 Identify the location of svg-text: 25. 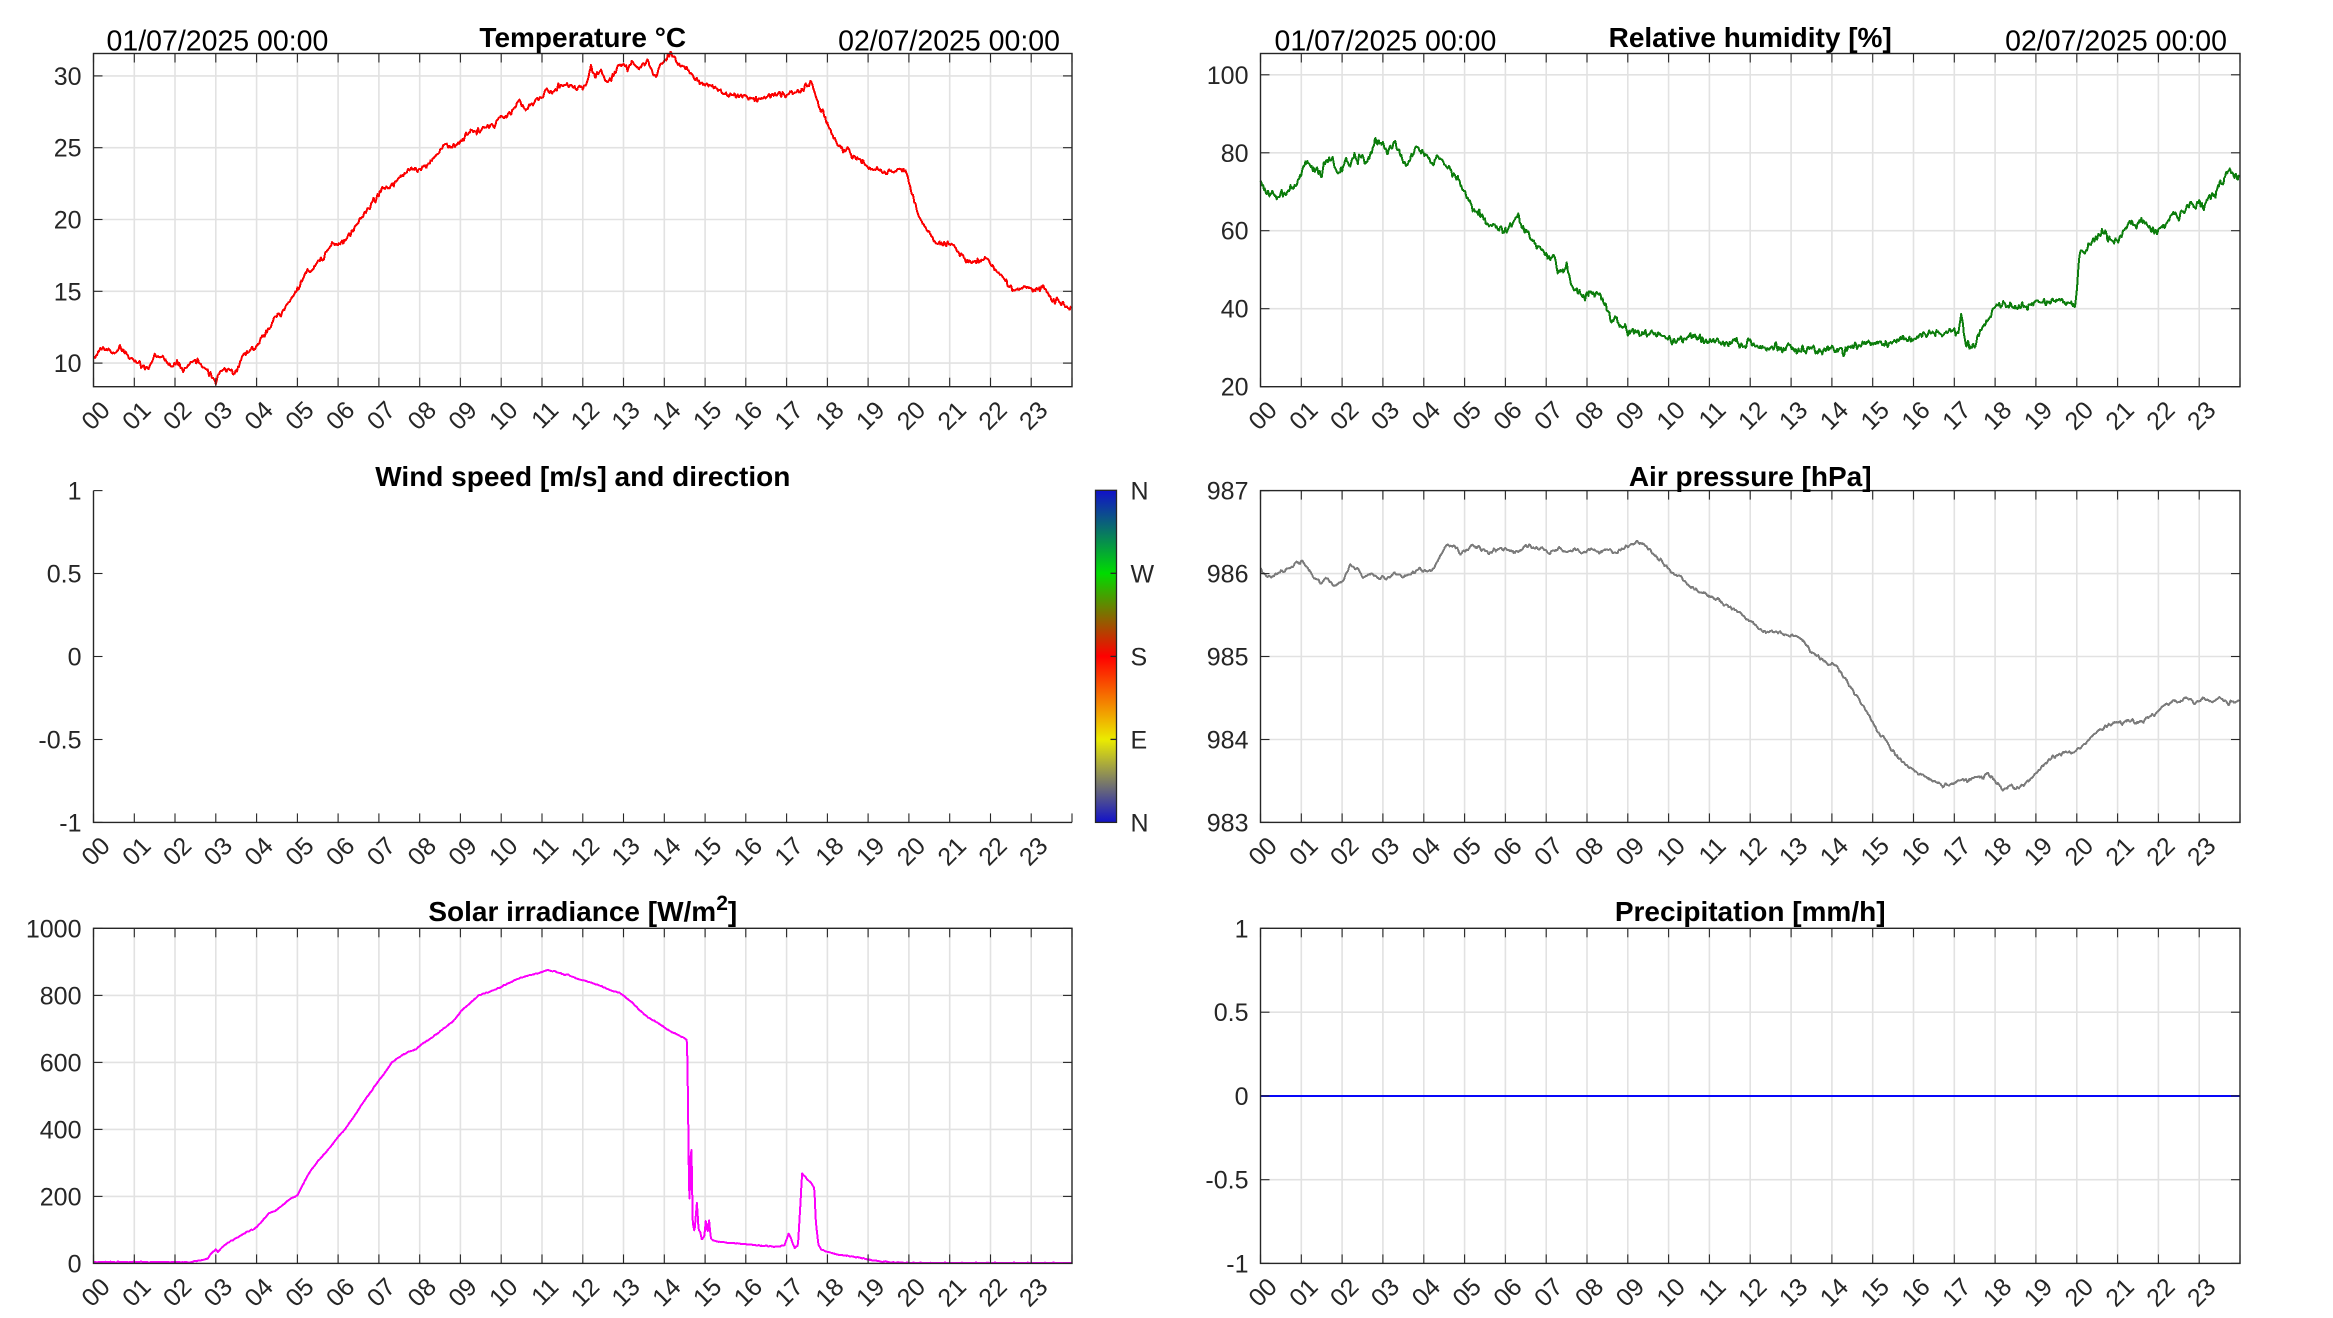
(68, 149).